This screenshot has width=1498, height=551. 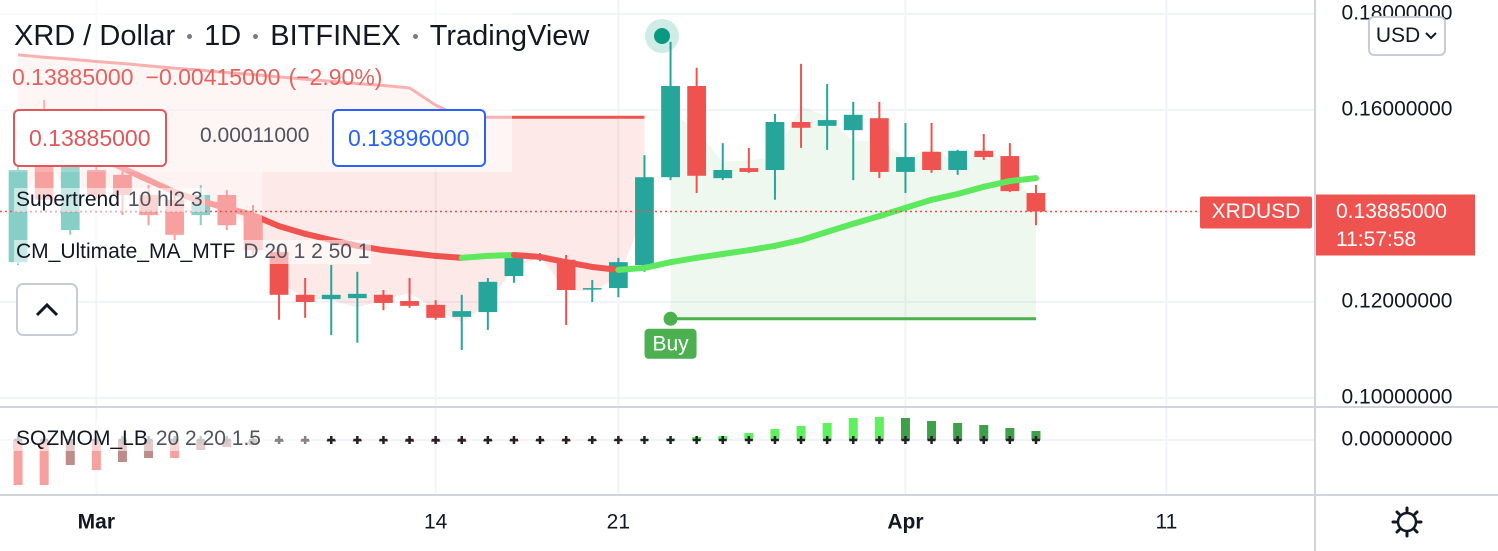 I want to click on symbol-header: XRD / Dollar 1D BITFINEX TradingView, so click(x=301, y=36).